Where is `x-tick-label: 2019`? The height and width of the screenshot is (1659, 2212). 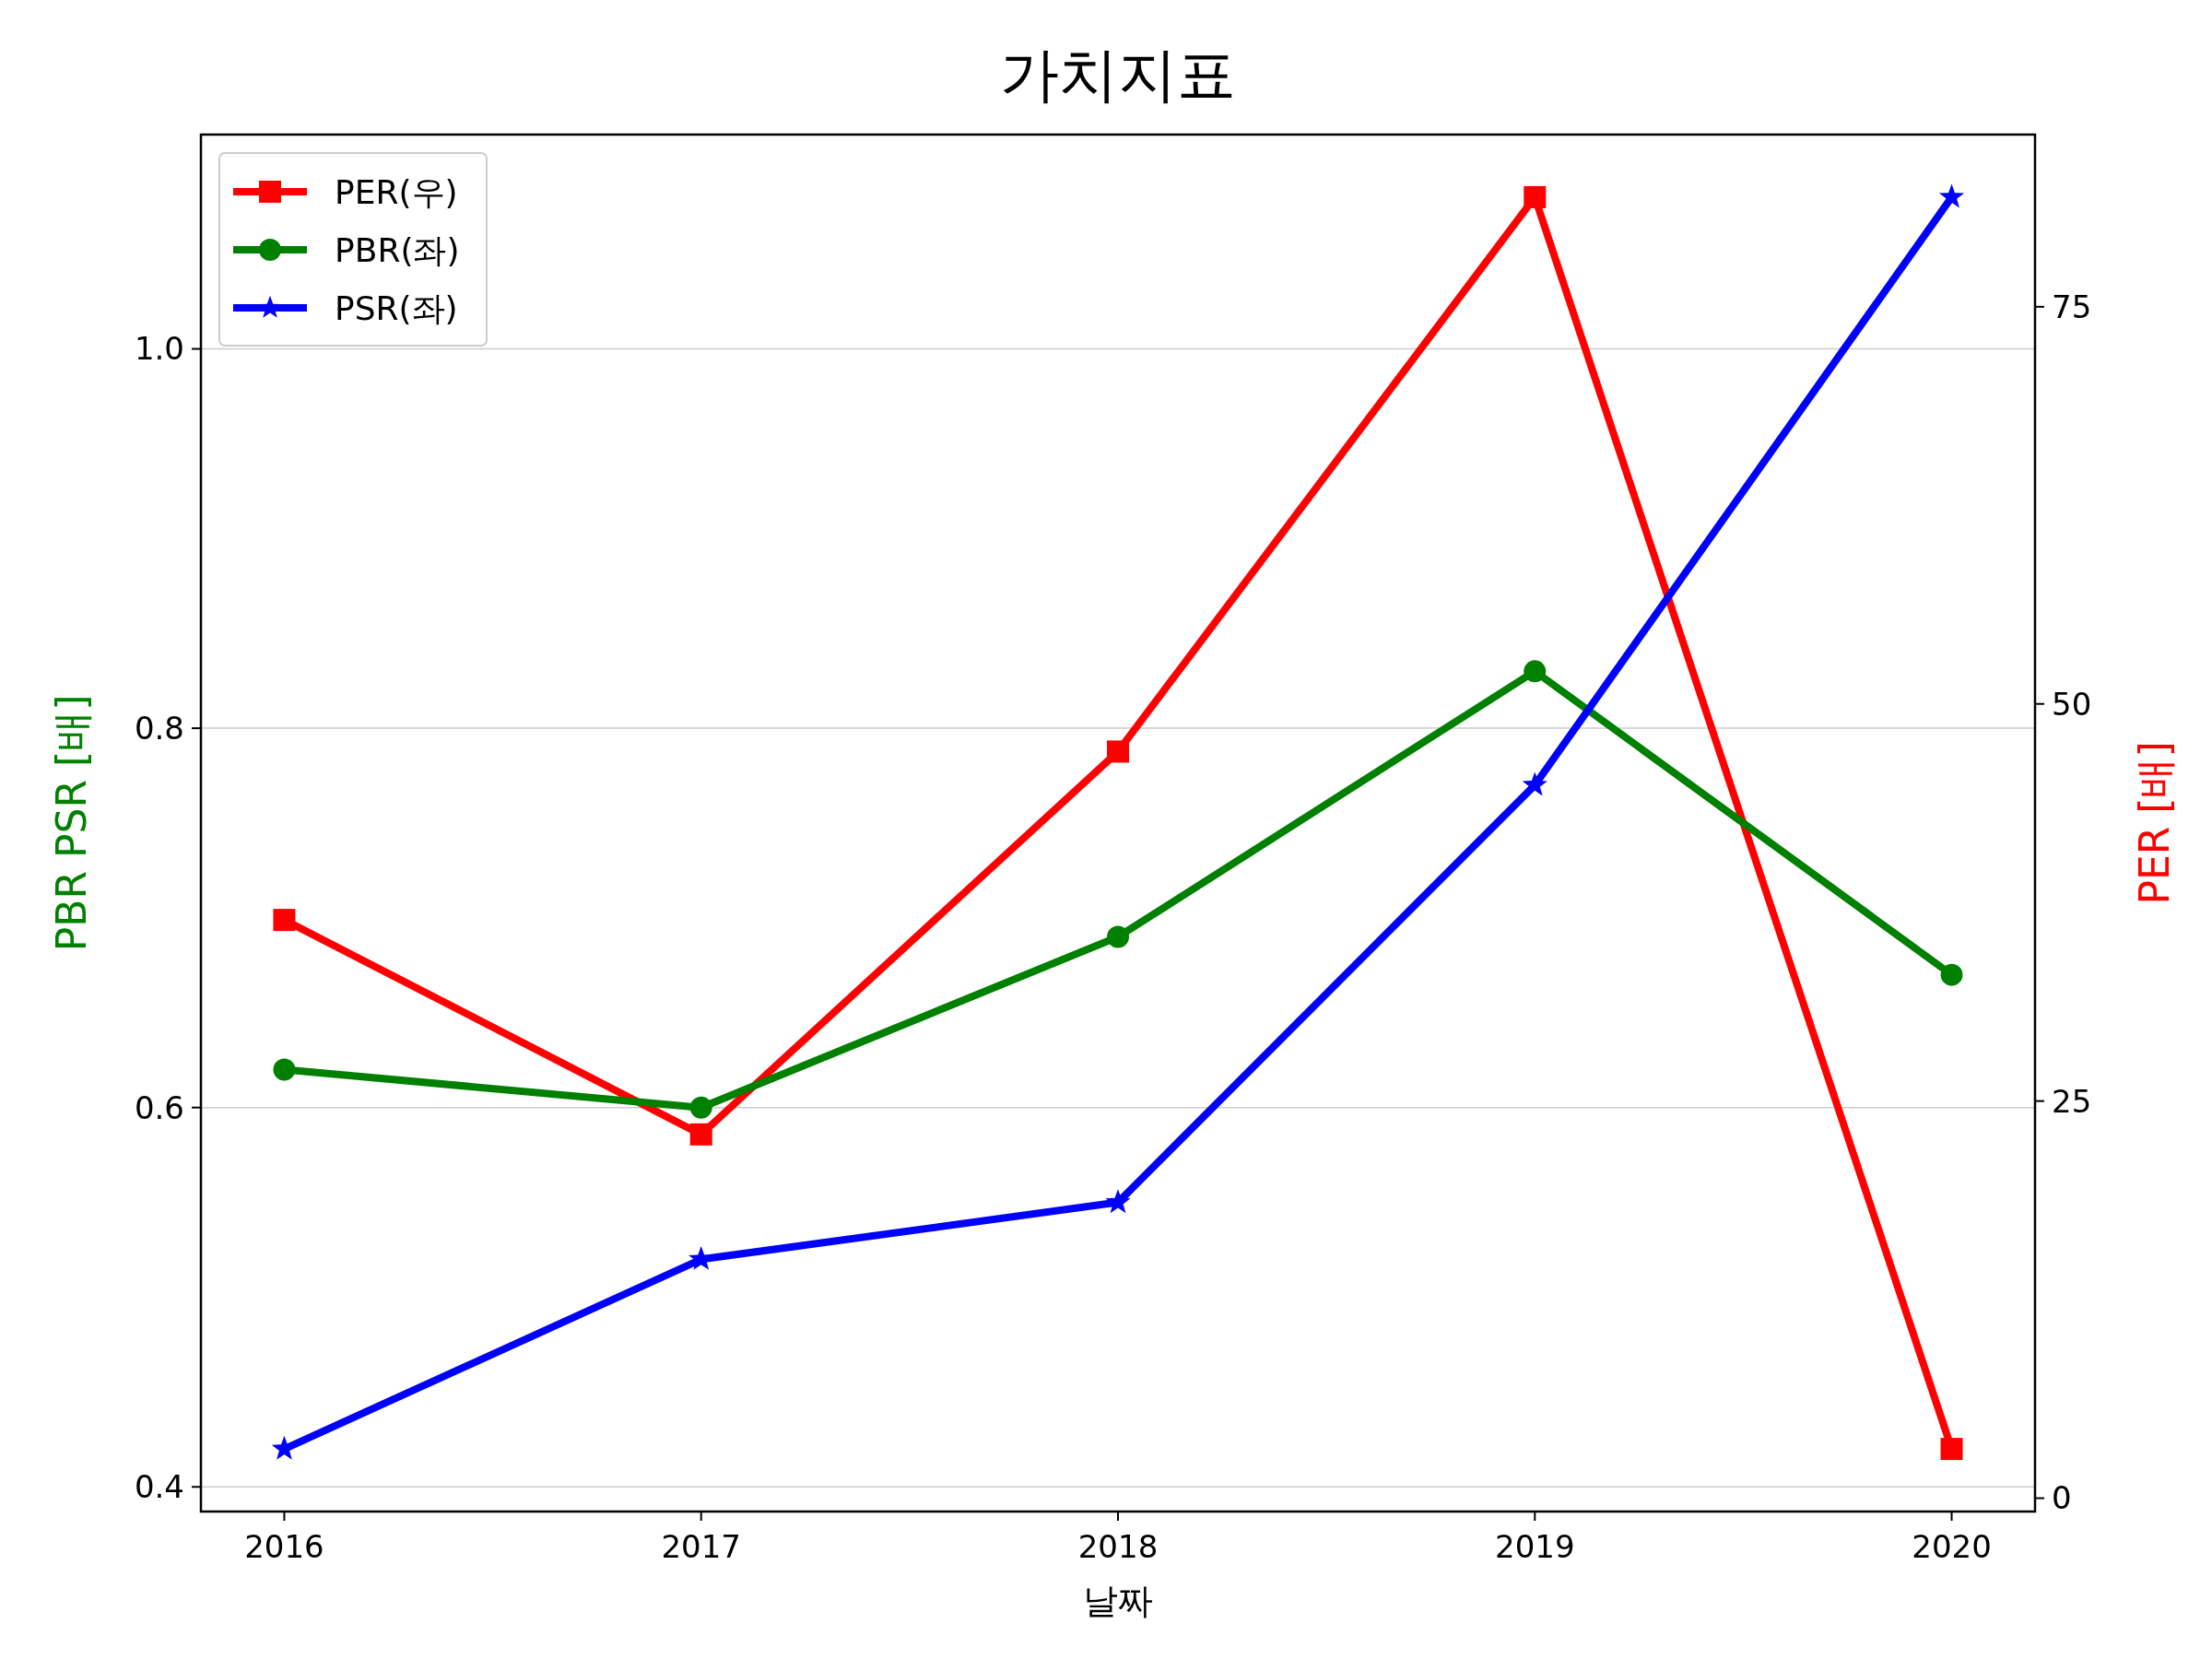 x-tick-label: 2019 is located at coordinates (1535, 1546).